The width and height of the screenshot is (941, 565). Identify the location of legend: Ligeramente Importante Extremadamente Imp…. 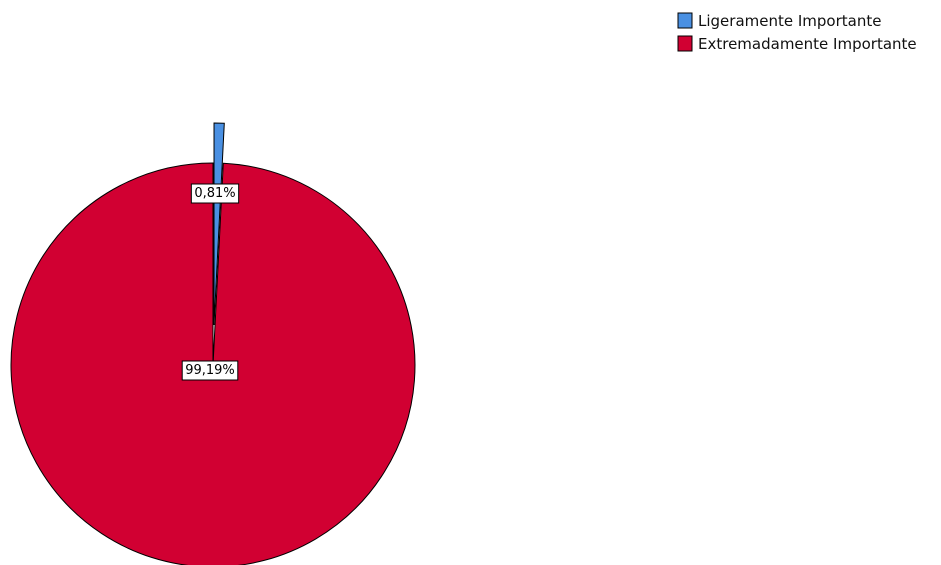
(797, 32).